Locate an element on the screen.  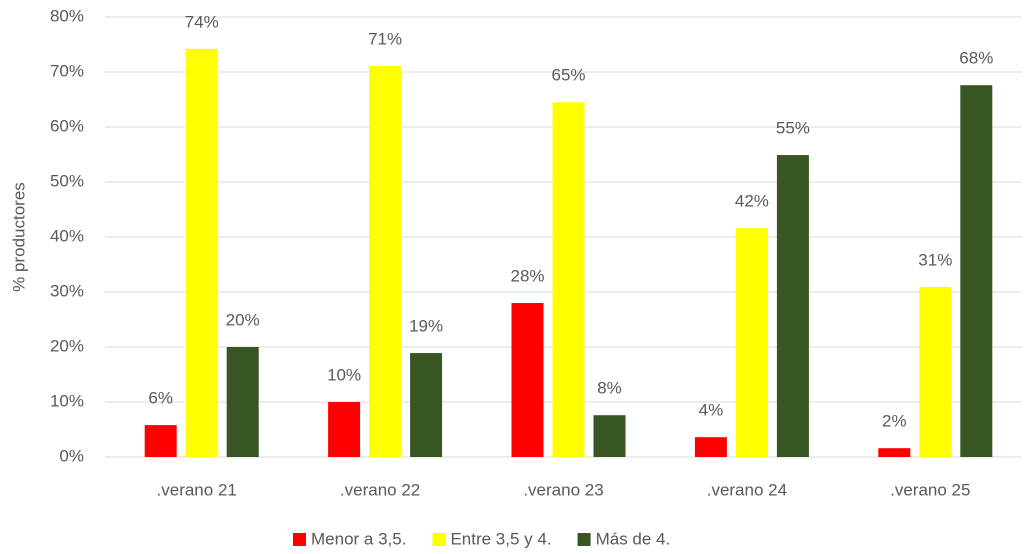
y-tick-label: 30% is located at coordinates (67, 290).